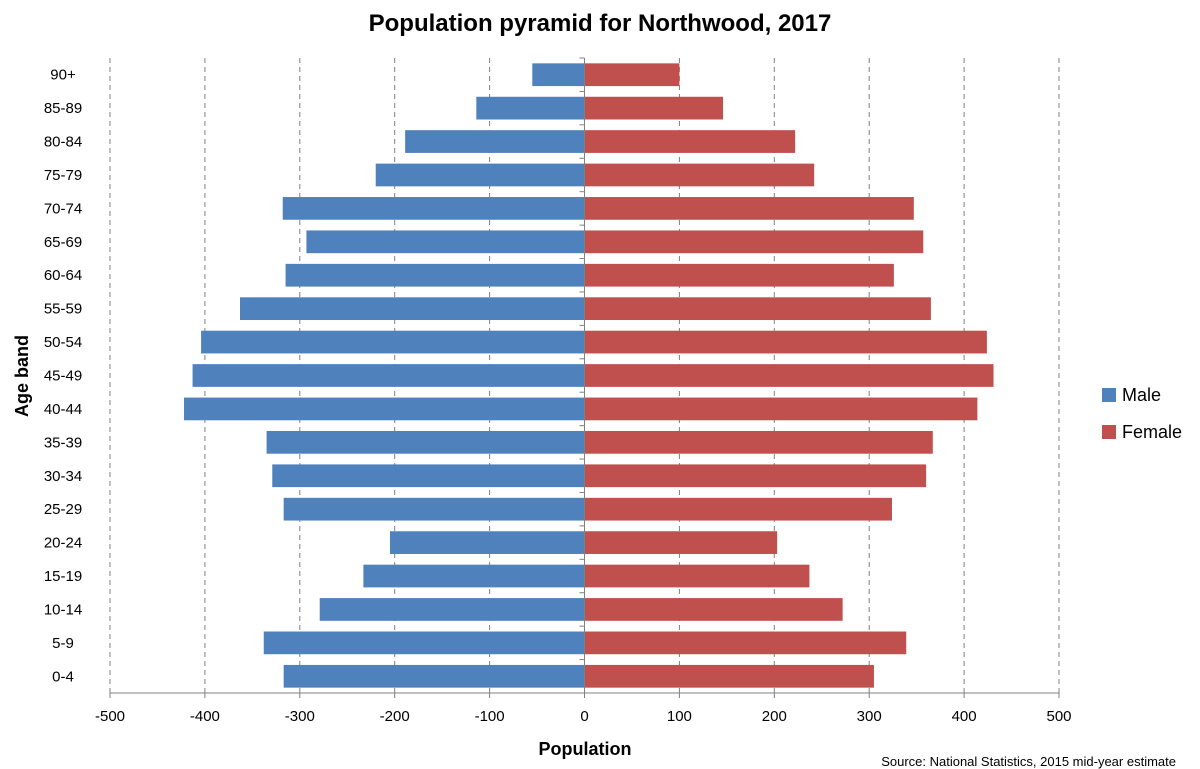 This screenshot has height=769, width=1200. Describe the element at coordinates (63, 242) in the screenshot. I see `y-tick-label: 65-69` at that location.